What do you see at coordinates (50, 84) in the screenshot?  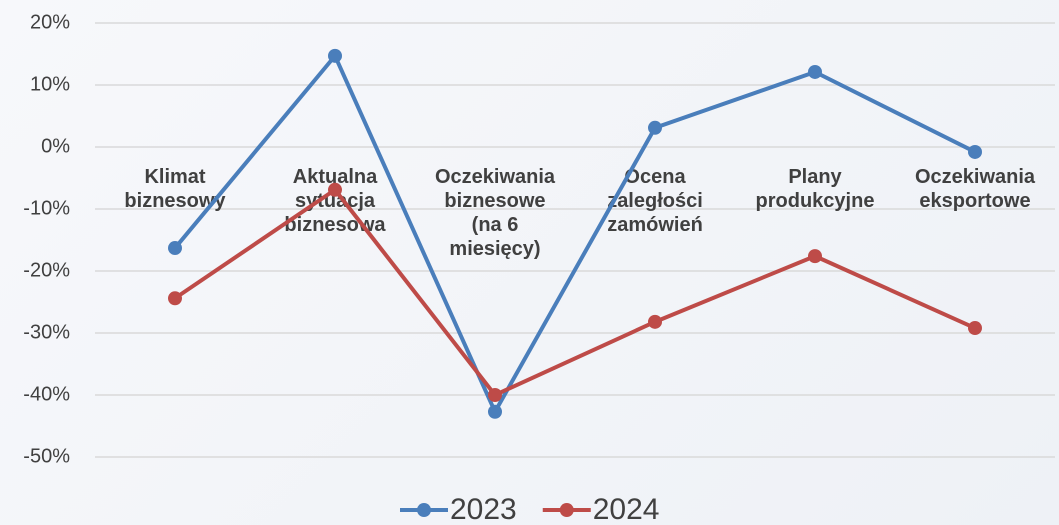 I see `y-tick-label: 10%` at bounding box center [50, 84].